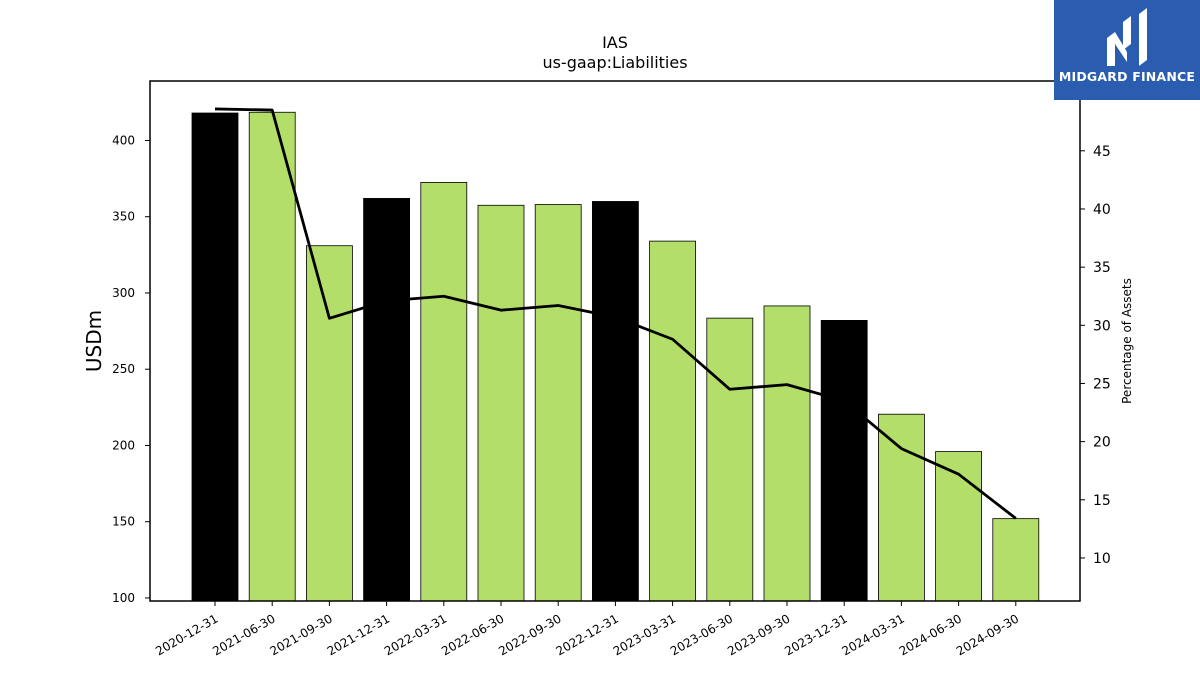 The image size is (1200, 675). I want to click on x-tick-label-2022-03-31: 2022-03-31, so click(415, 634).